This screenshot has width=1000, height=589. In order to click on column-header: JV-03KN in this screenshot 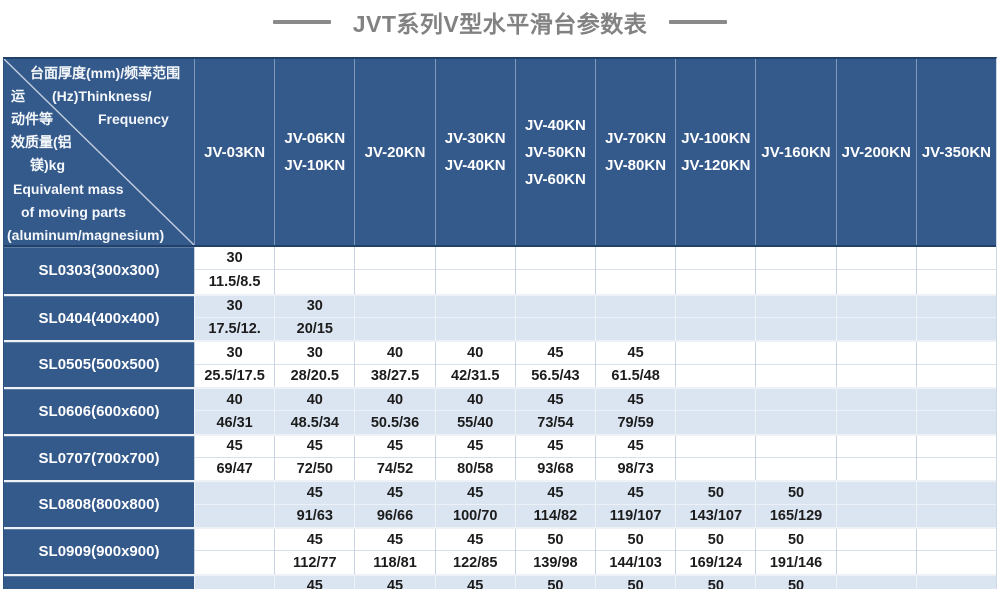, I will do `click(234, 152)`.